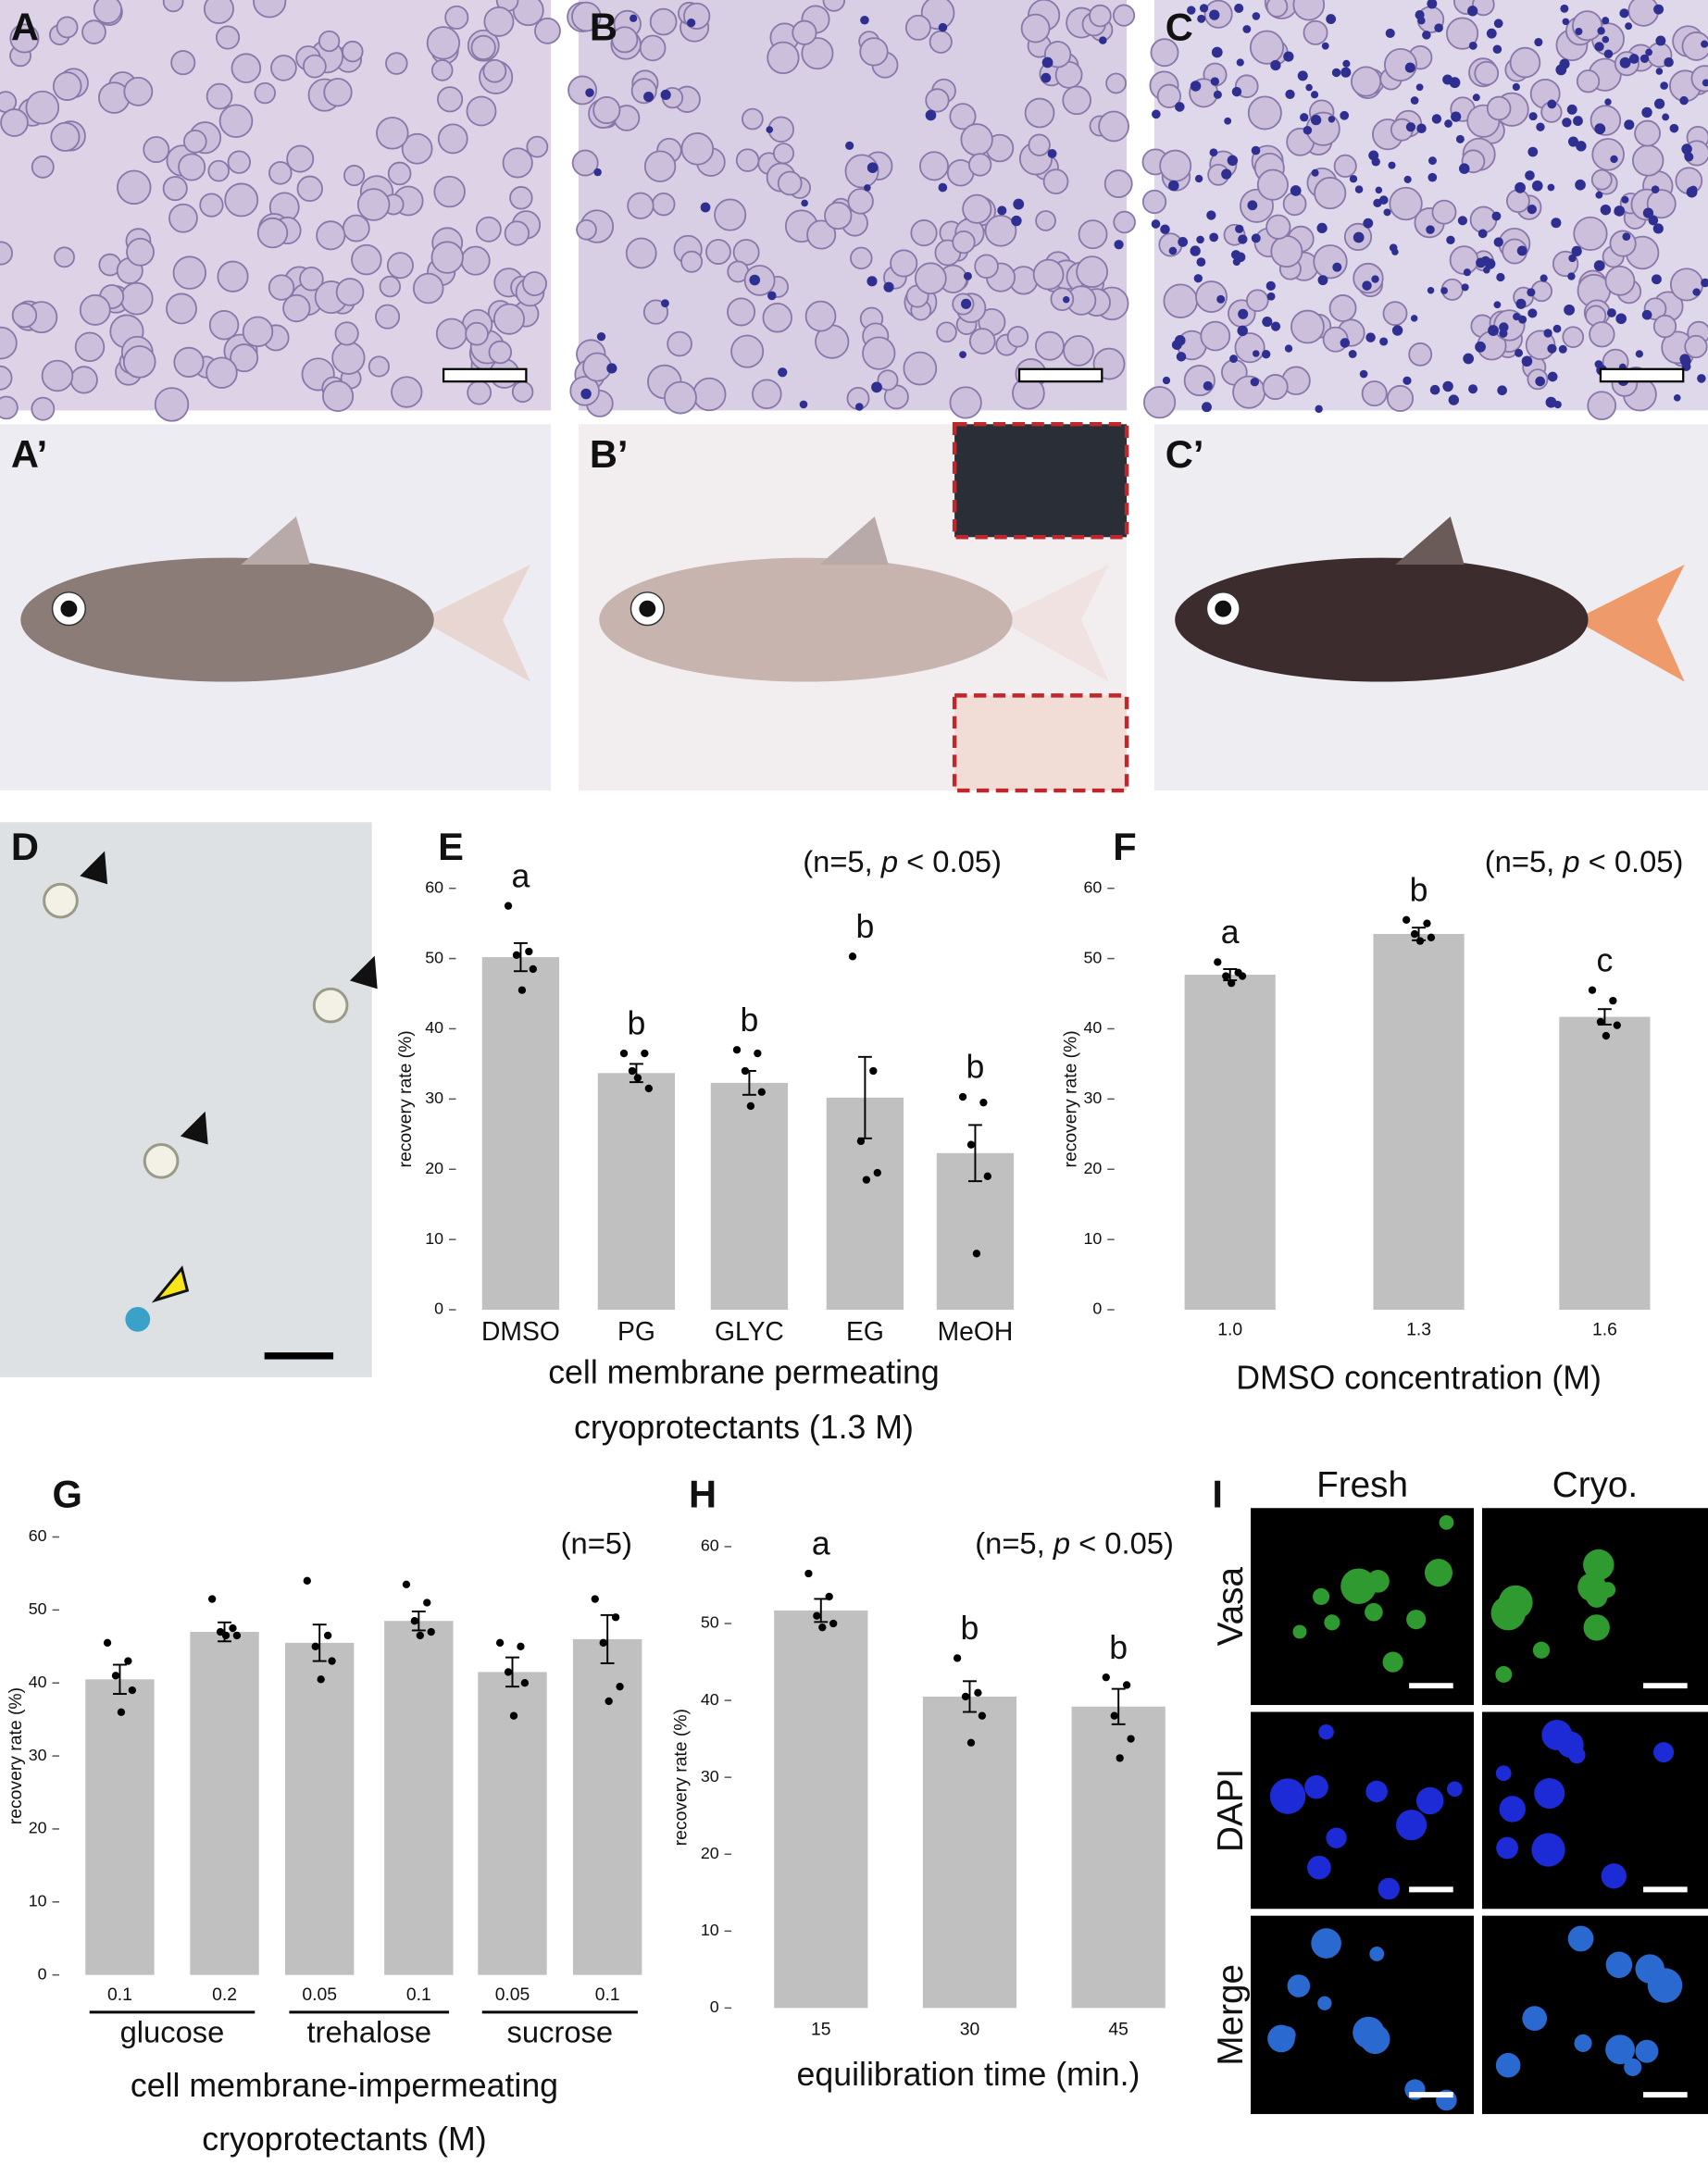  I want to click on annotation-part: (n=5,, so click(842, 861).